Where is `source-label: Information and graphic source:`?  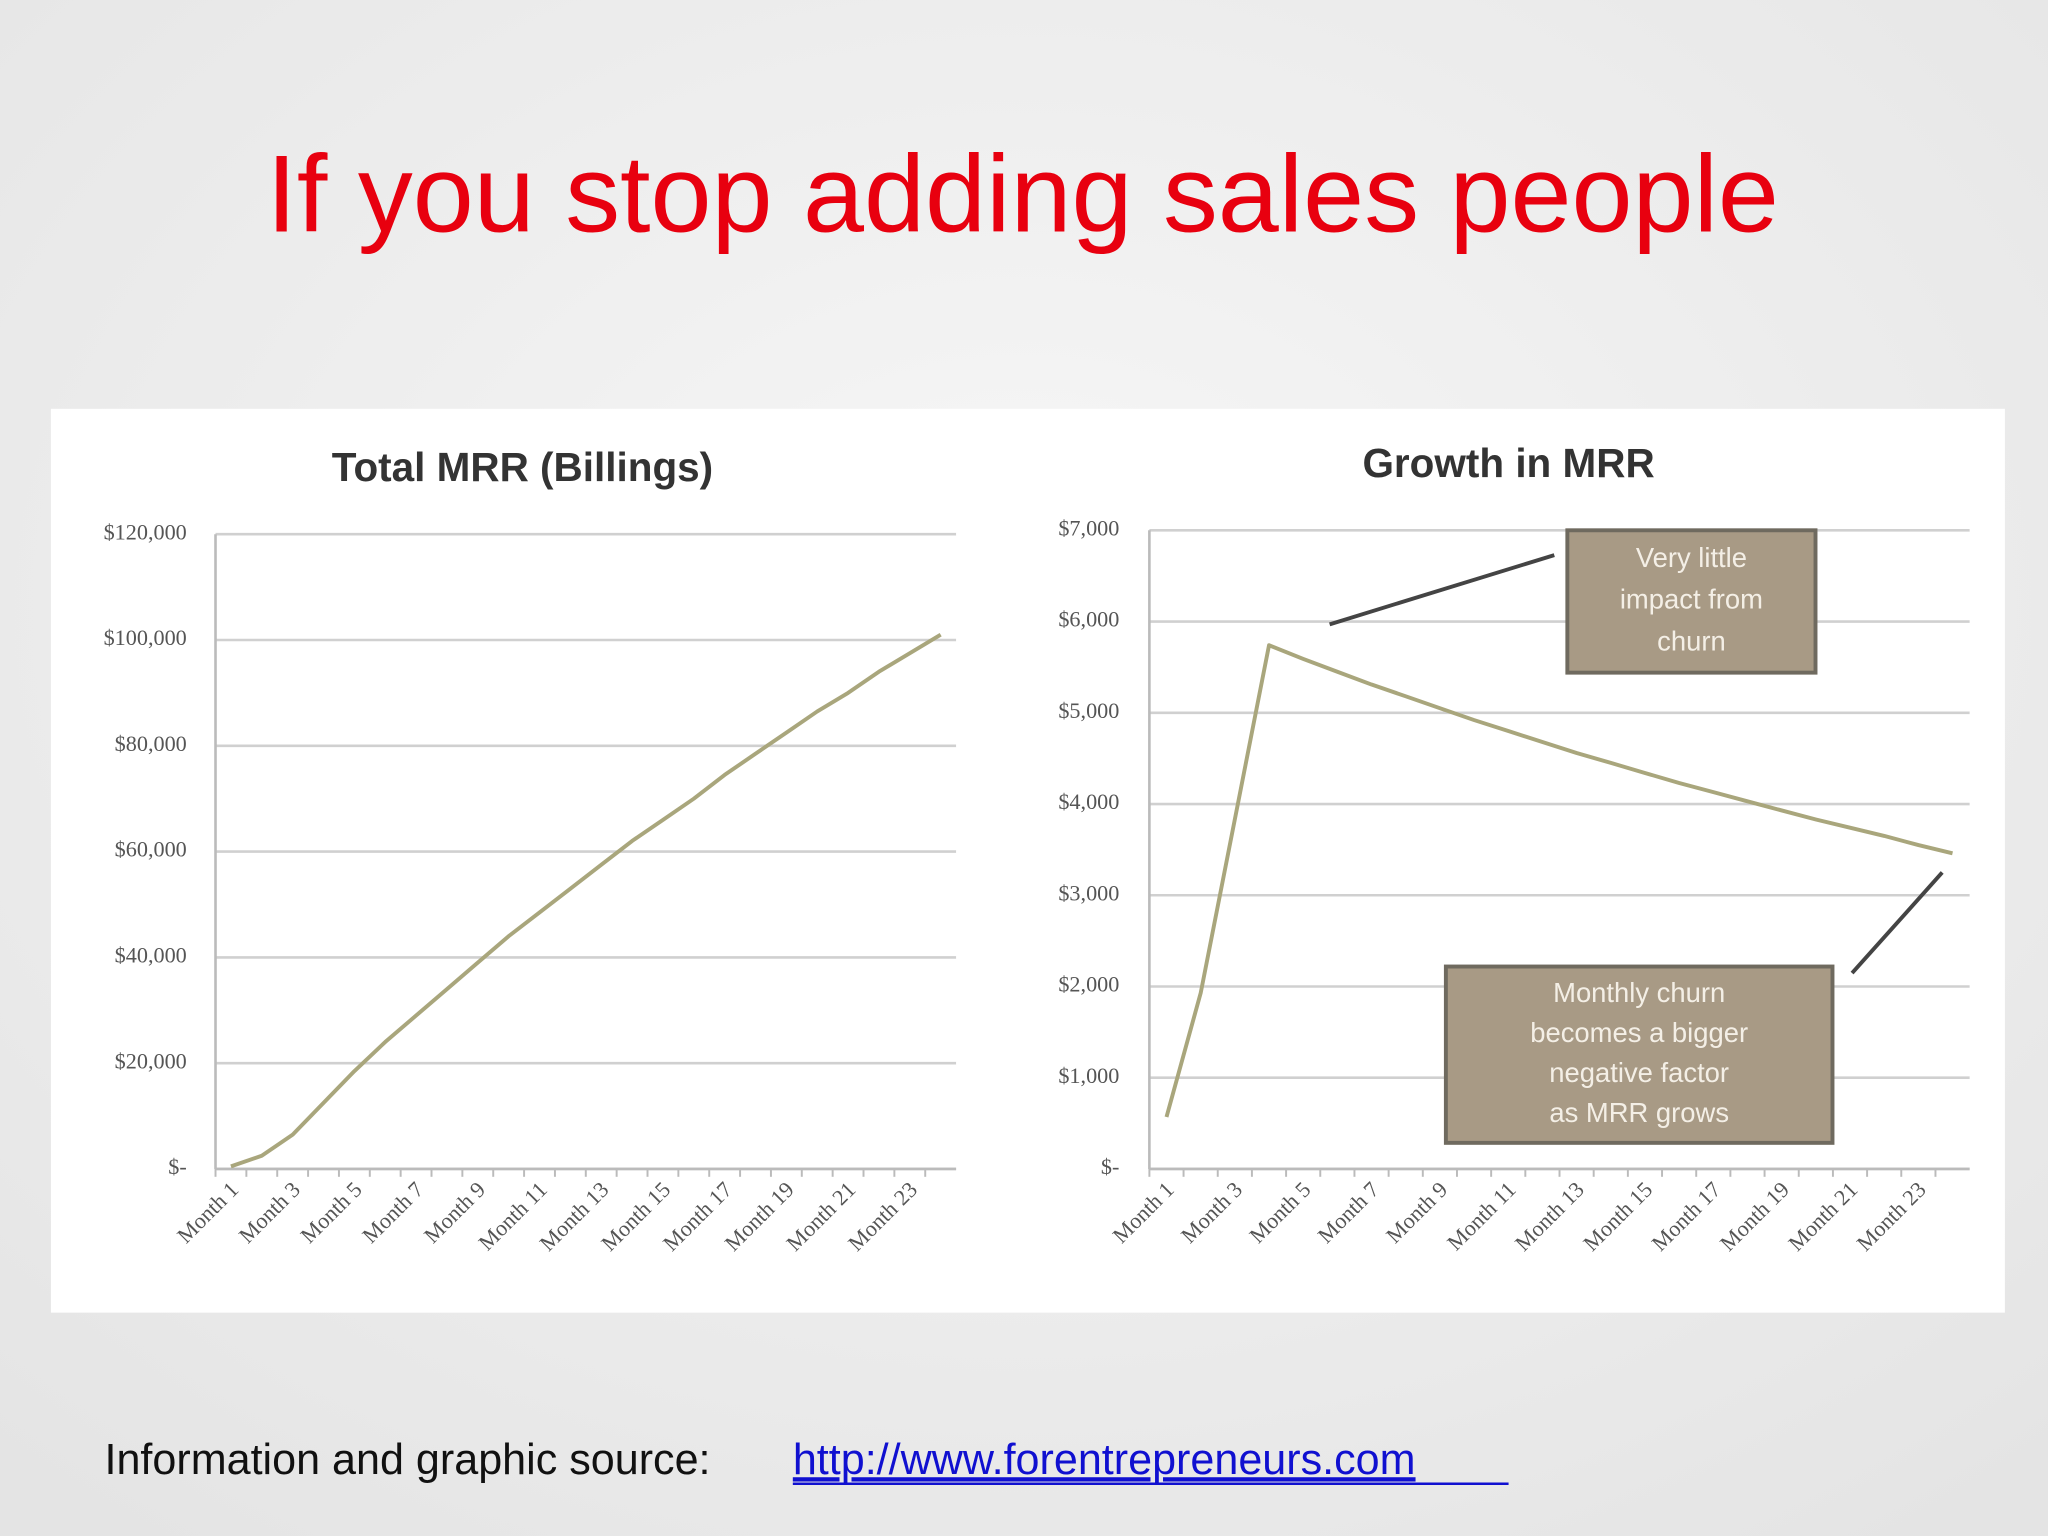 source-label: Information and graphic source: is located at coordinates (407, 1460).